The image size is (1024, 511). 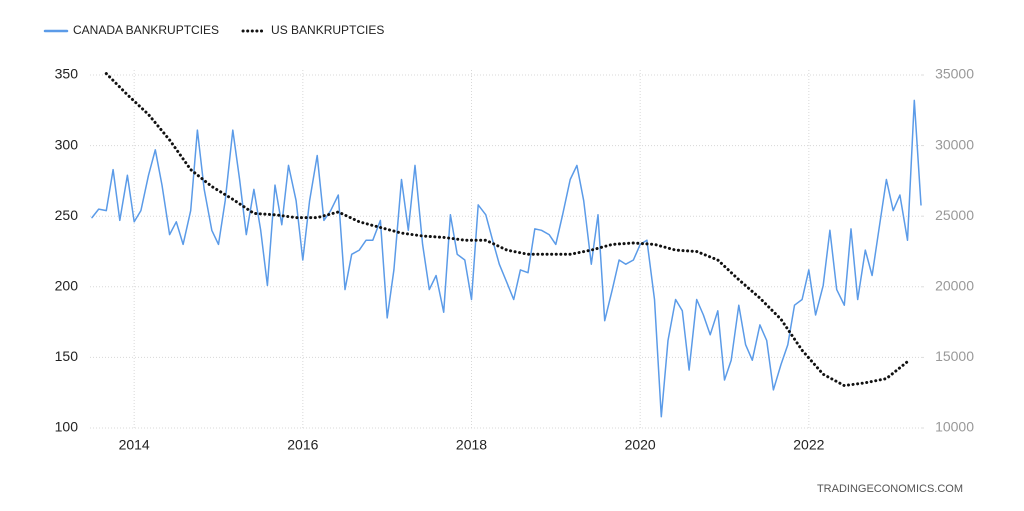 What do you see at coordinates (471, 445) in the screenshot?
I see `x-tick-label: 2018` at bounding box center [471, 445].